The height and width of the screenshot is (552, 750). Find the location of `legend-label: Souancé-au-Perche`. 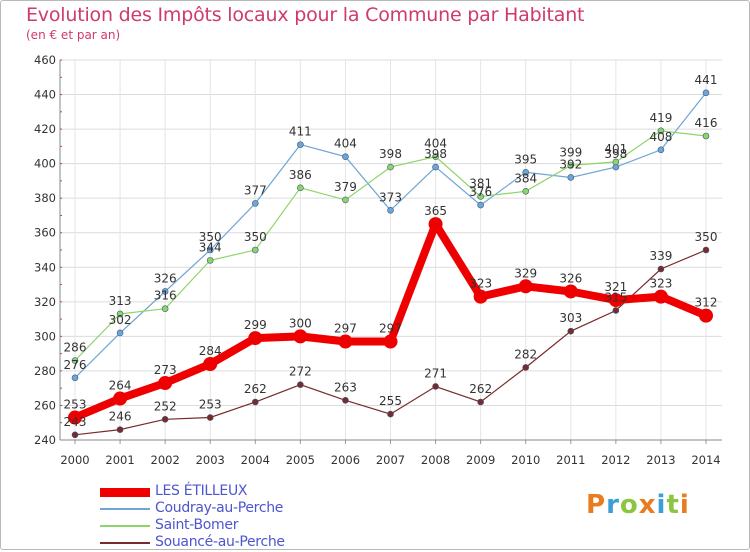

legend-label: Souancé-au-Perche is located at coordinates (220, 542).